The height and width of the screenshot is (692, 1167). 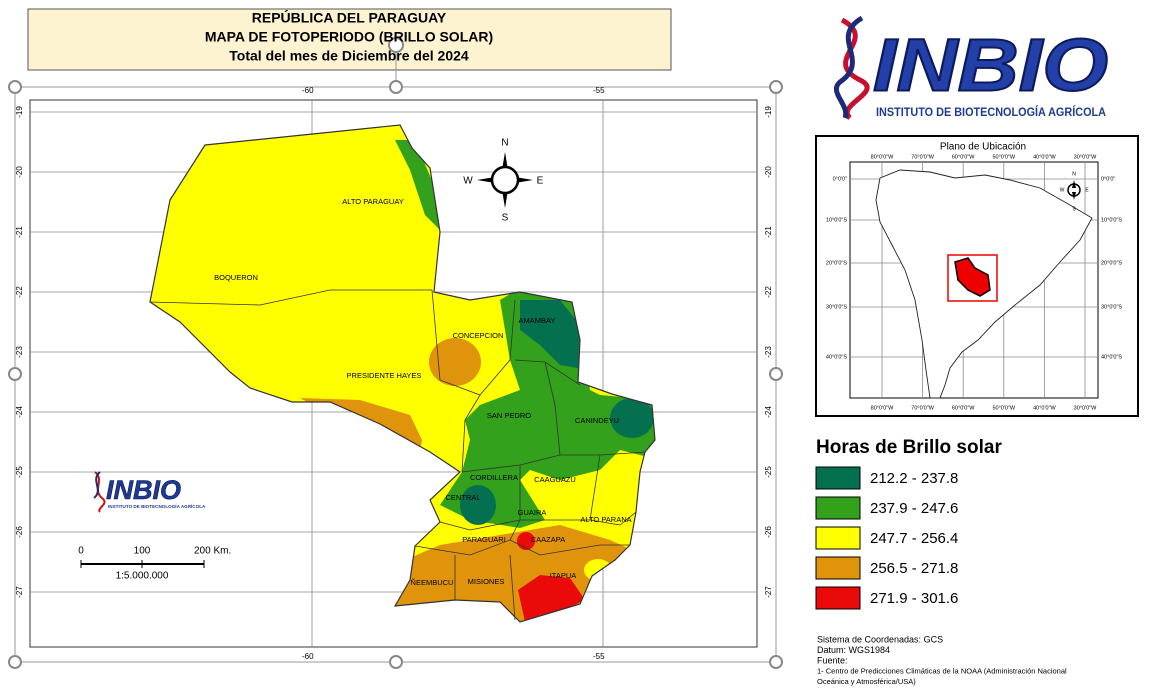 I want to click on department-label: CENTRAL, so click(x=462, y=497).